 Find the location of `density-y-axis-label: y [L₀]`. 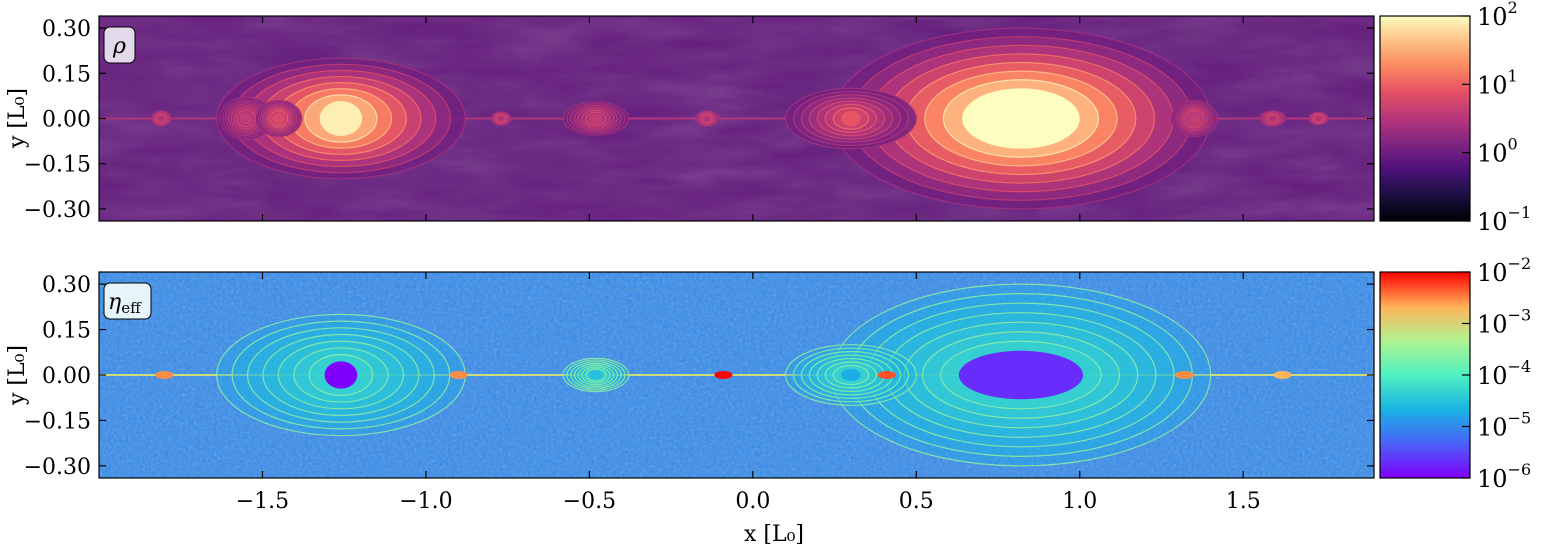

density-y-axis-label: y [L₀] is located at coordinates (17, 118).